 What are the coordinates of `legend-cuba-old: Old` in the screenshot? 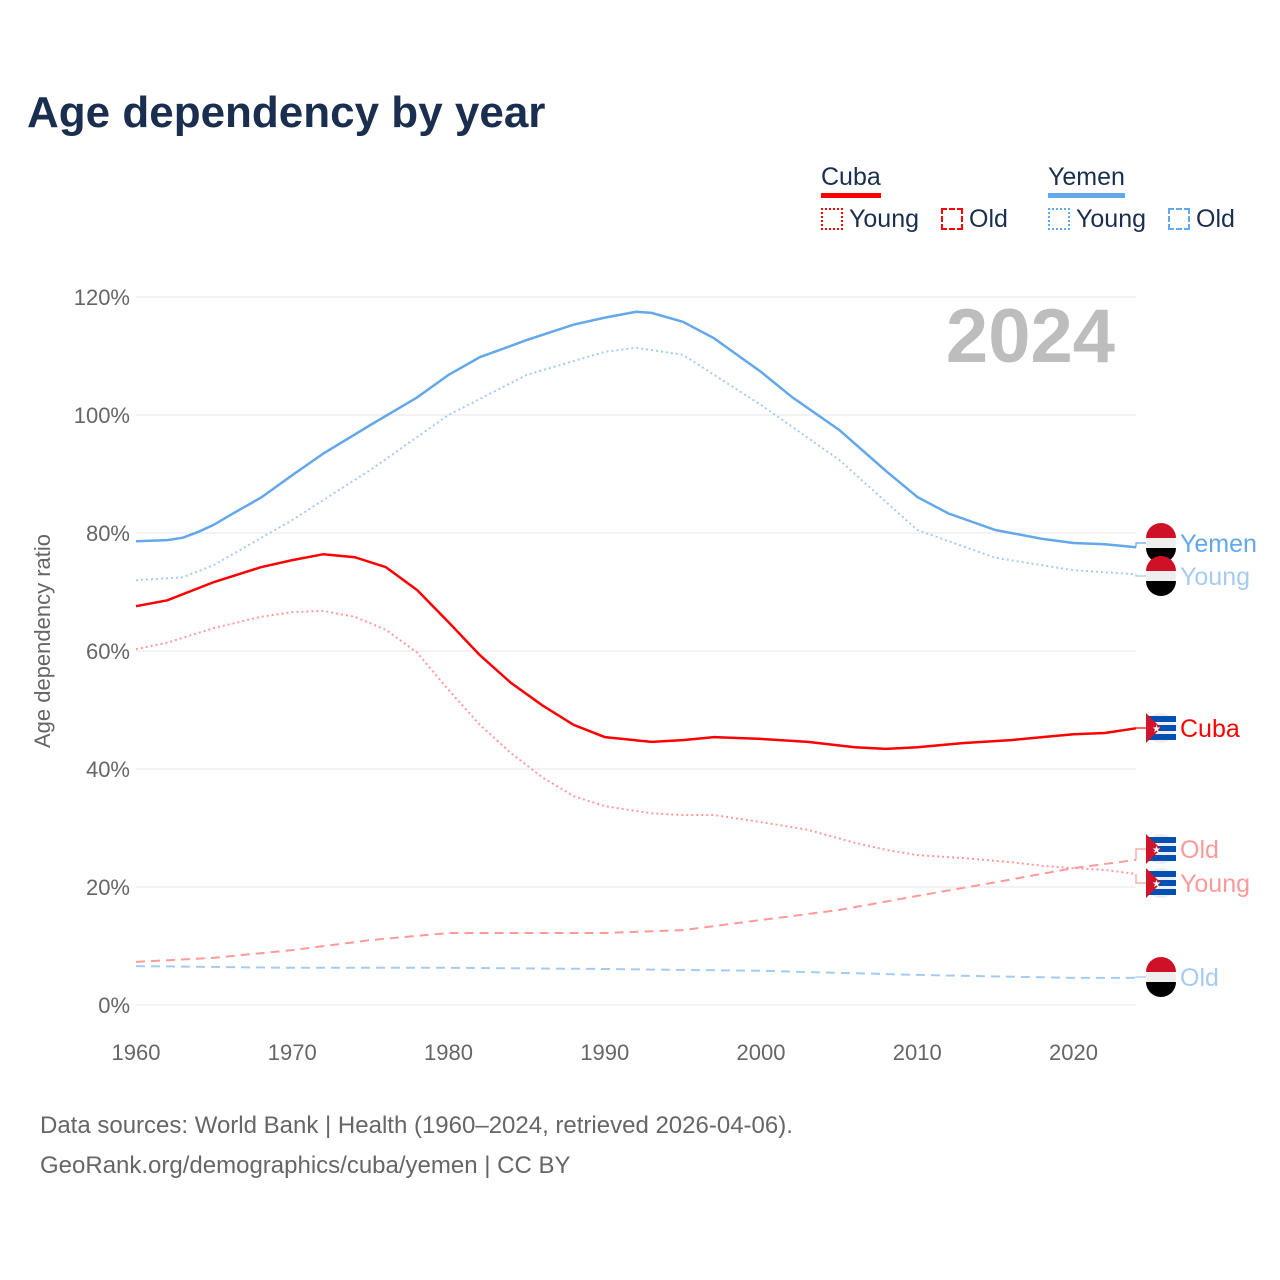 It's located at (974, 219).